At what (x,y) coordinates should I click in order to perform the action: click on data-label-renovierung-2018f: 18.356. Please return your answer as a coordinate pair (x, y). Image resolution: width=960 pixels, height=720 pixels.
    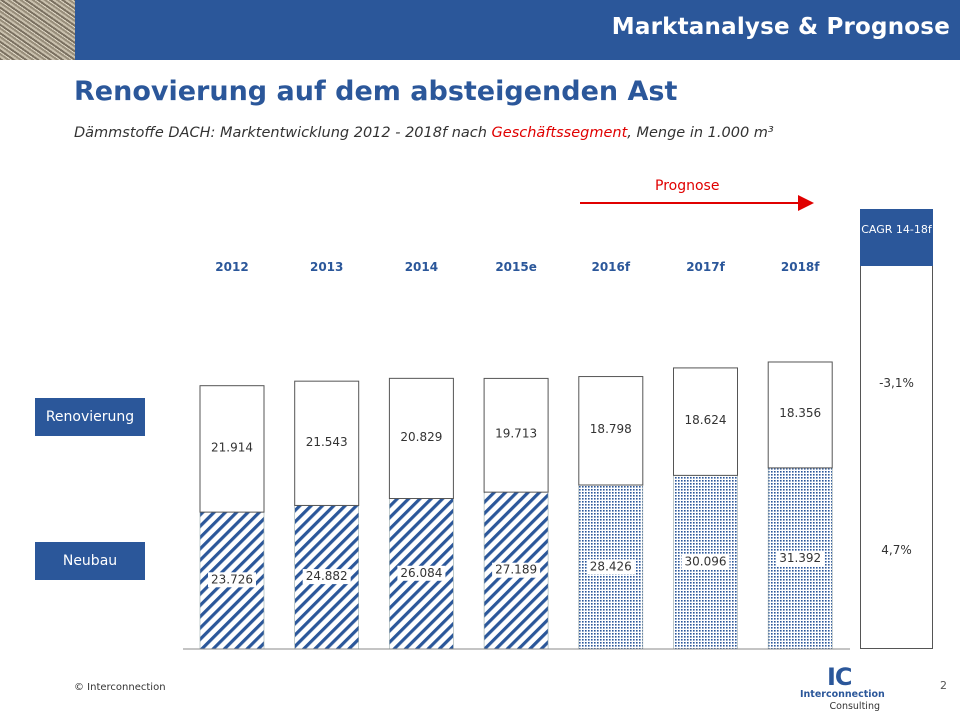
    Looking at the image, I should click on (800, 413).